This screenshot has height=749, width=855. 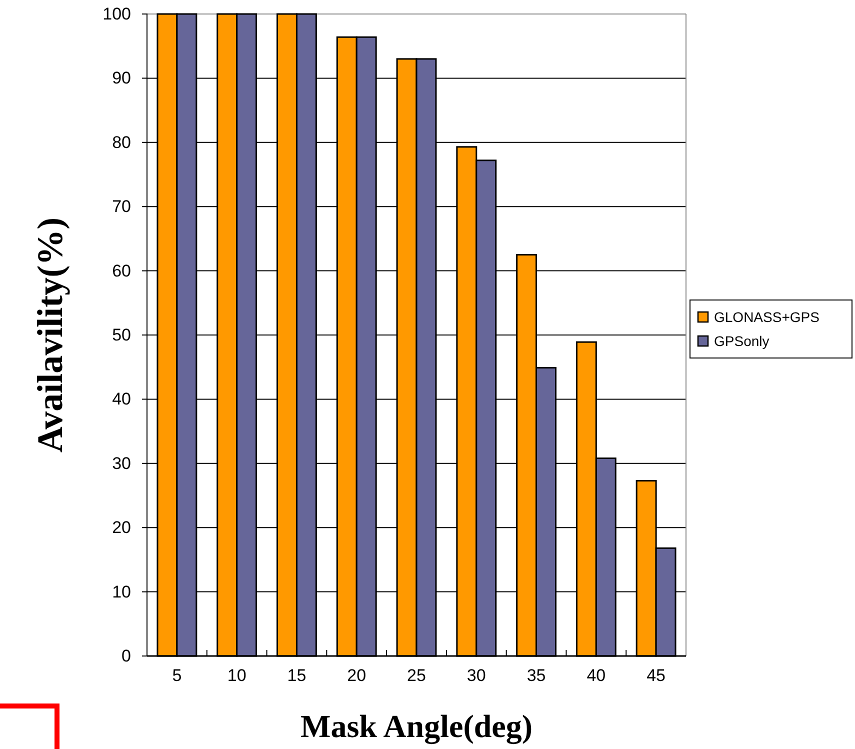 I want to click on y-tick-label: 80, so click(x=121, y=142).